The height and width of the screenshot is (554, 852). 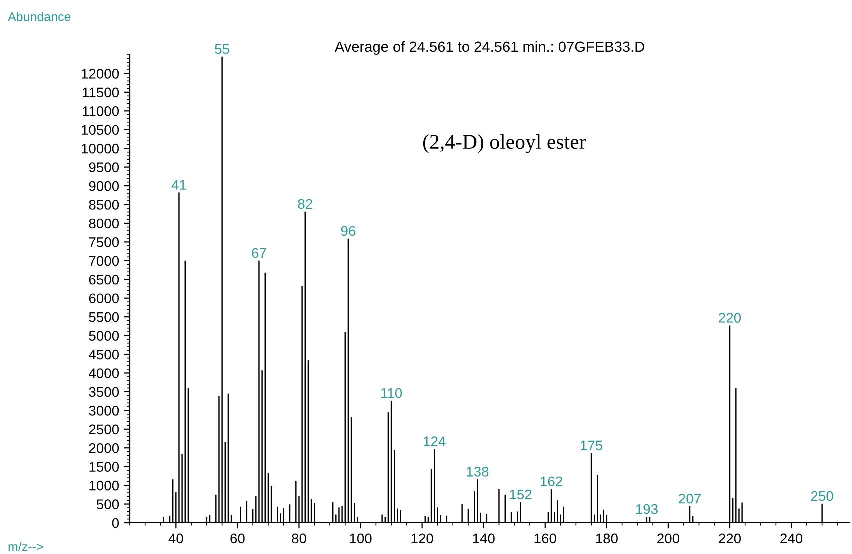 I want to click on y-tick-label: 1500, so click(x=105, y=467).